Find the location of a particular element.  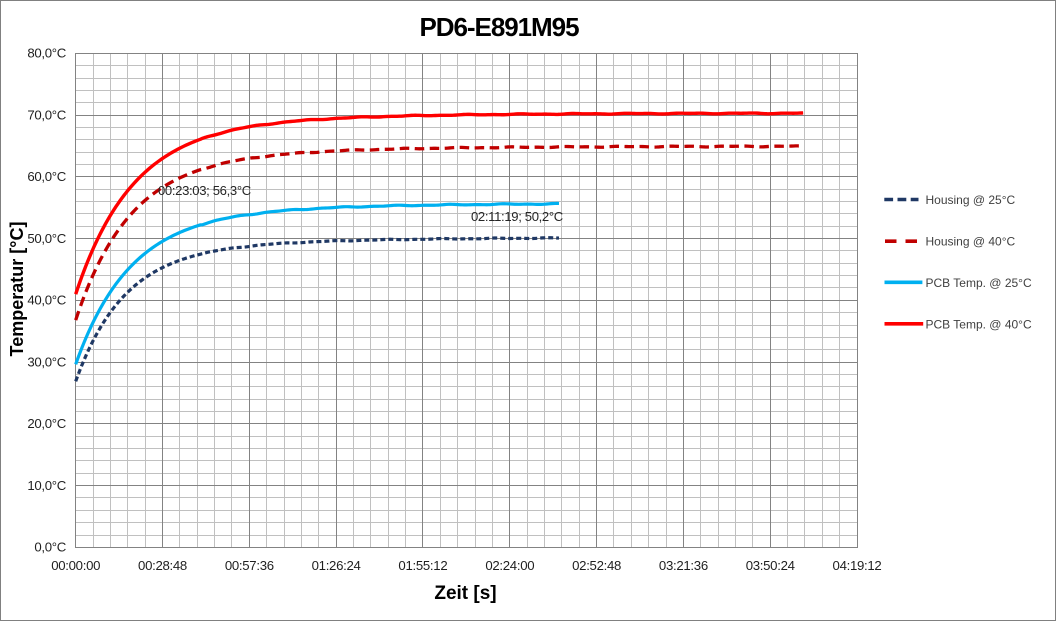

svg-text: Housing @ 25°C is located at coordinates (971, 200).